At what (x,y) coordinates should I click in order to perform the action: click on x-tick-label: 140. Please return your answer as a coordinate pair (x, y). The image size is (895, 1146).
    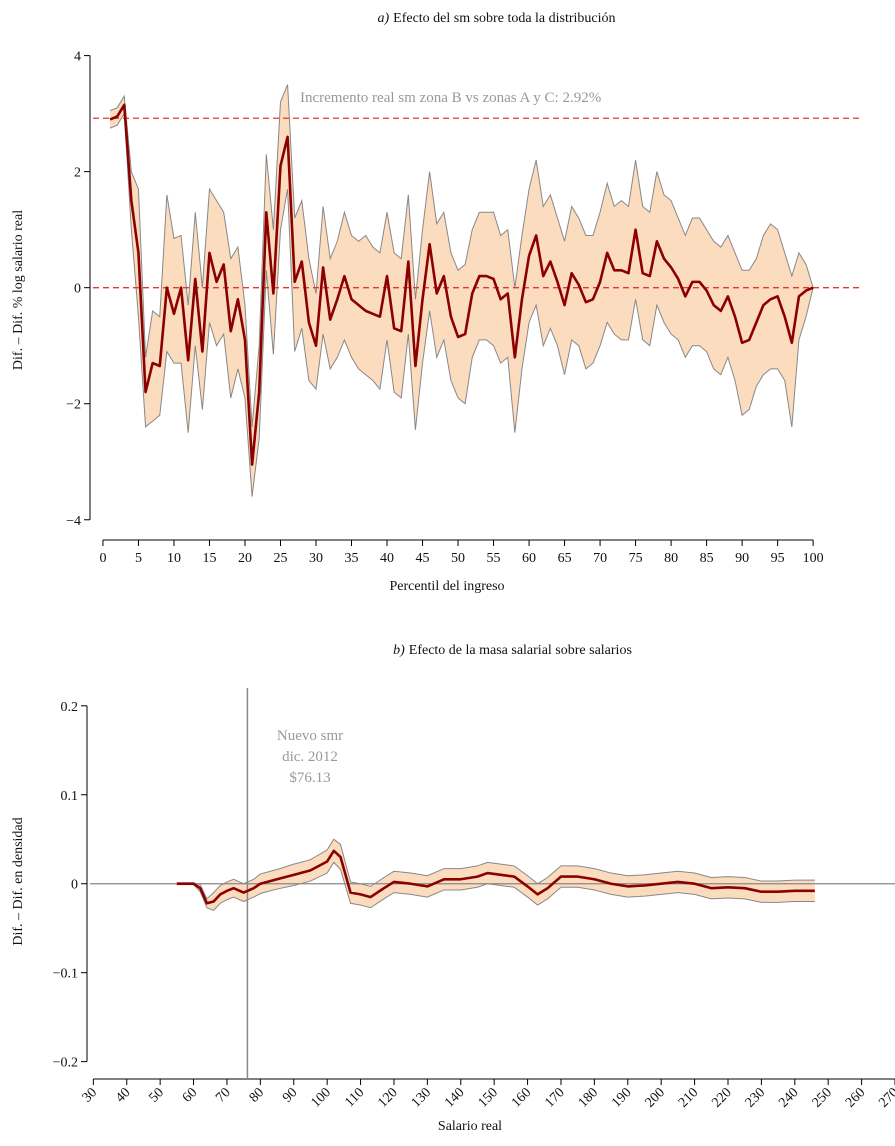
    Looking at the image, I should click on (454, 1097).